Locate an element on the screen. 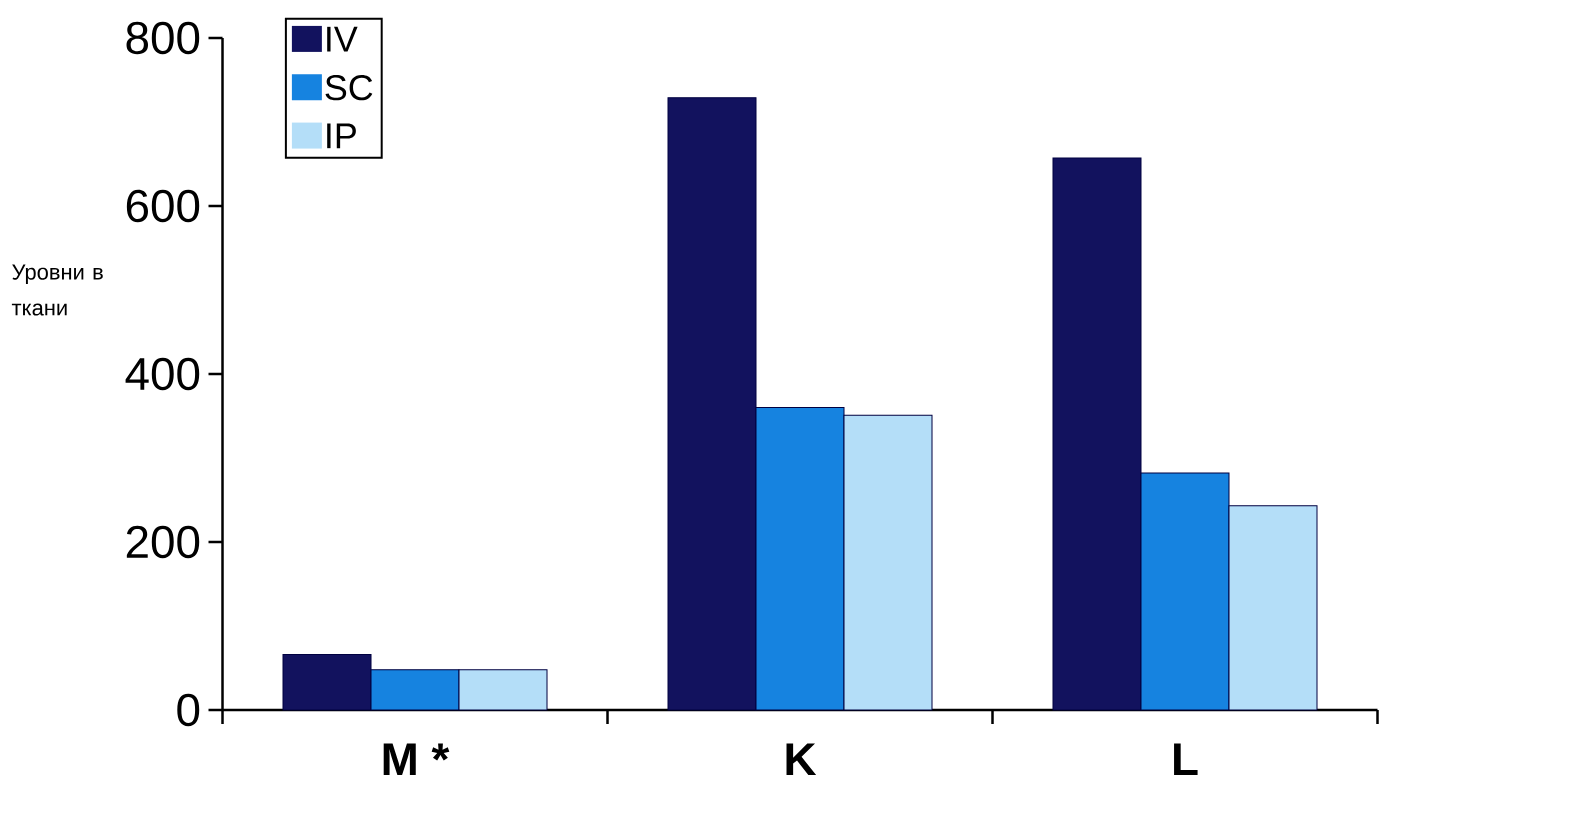  y-tick-label: 600 is located at coordinates (163, 206).